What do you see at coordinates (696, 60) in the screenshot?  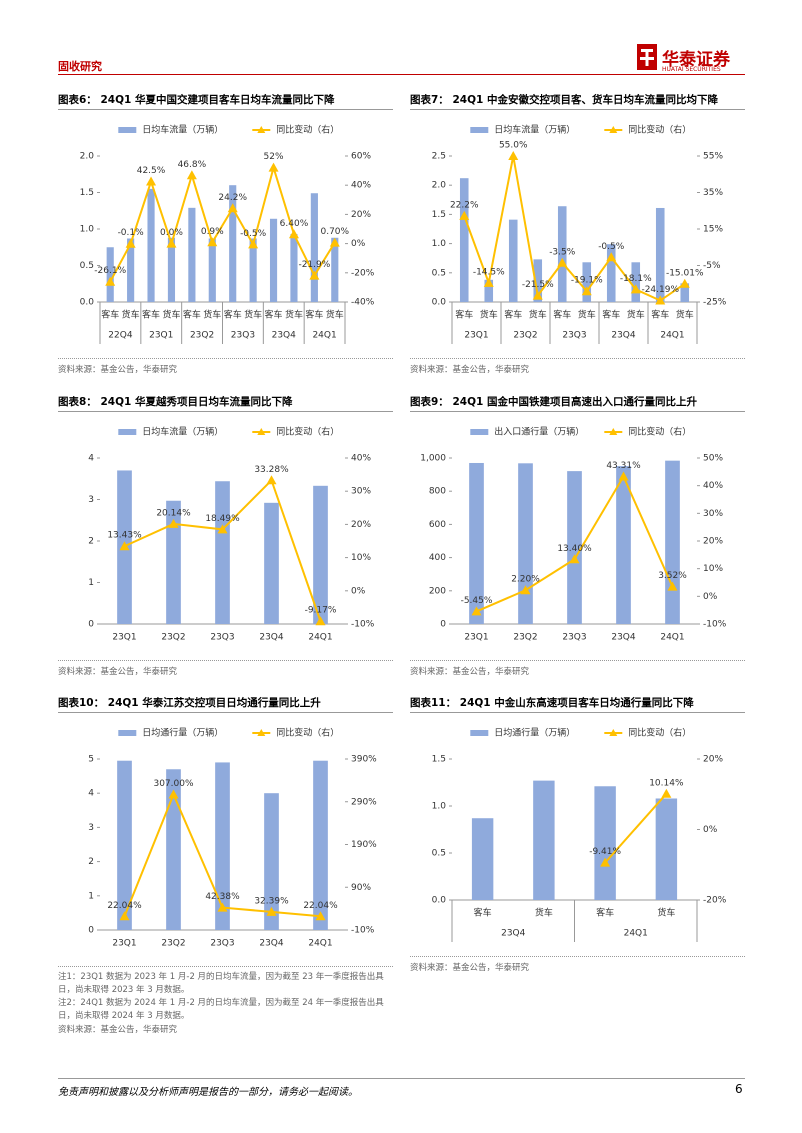 I see `logo-text: 华泰证券` at bounding box center [696, 60].